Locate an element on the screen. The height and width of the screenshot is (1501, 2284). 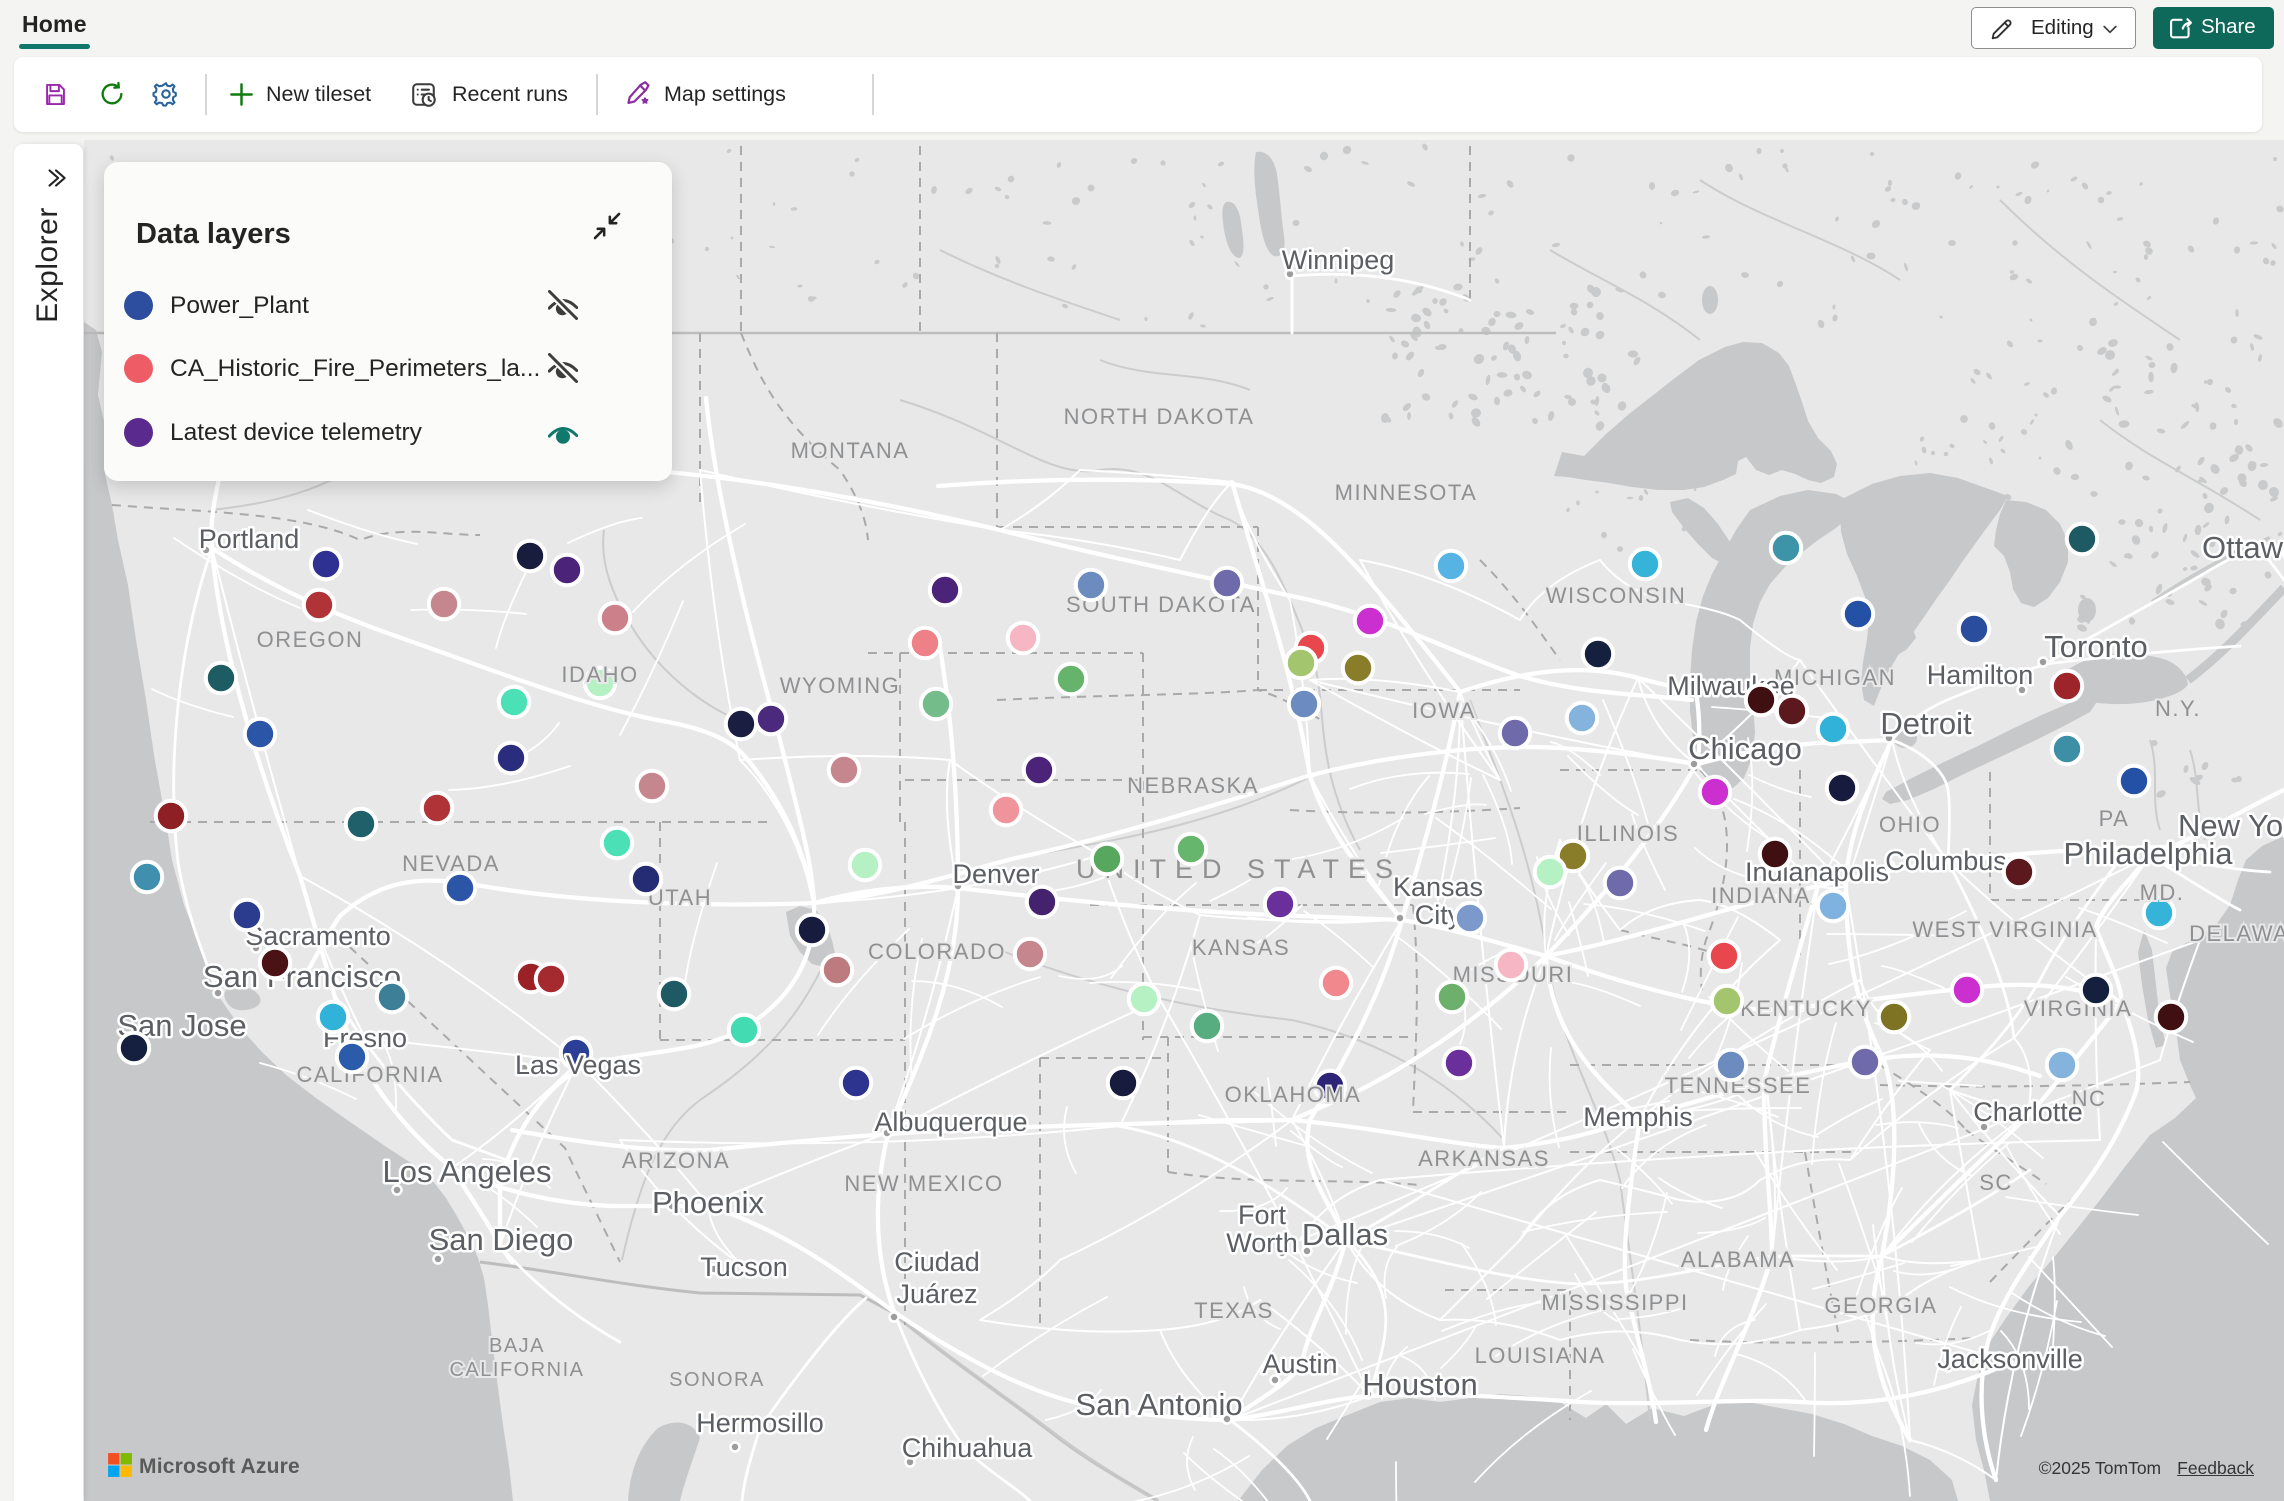
svg-text: NEVADA is located at coordinates (451, 863).